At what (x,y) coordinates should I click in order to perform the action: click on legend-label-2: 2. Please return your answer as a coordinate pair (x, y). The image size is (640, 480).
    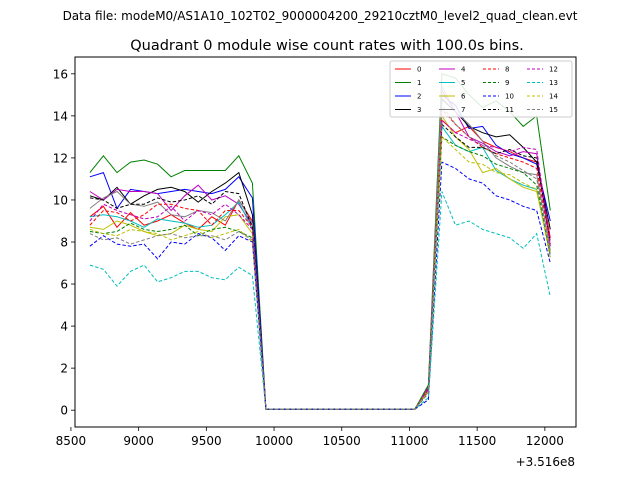
    Looking at the image, I should click on (419, 97).